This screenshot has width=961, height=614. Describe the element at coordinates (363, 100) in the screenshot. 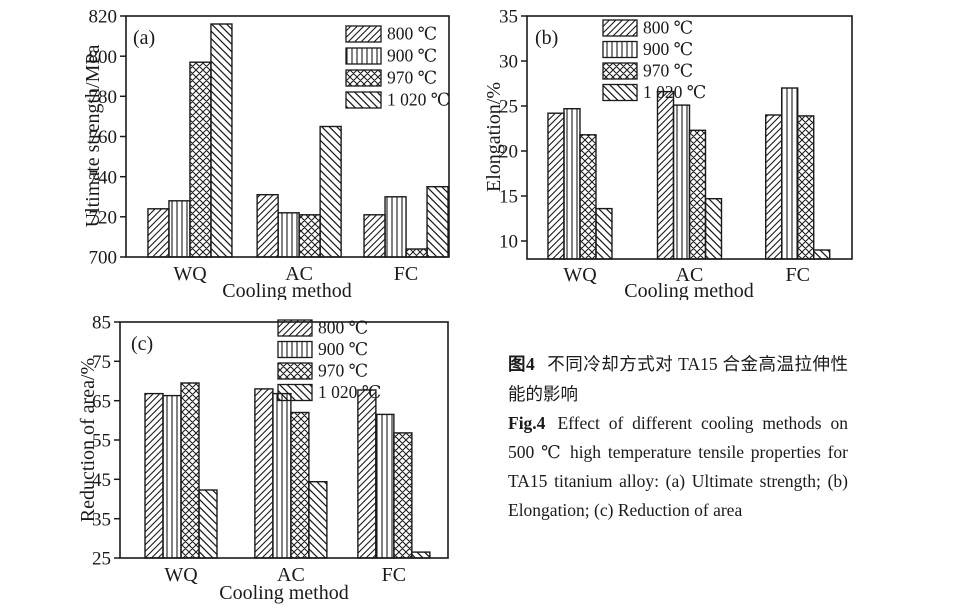

I see `legend-swatch-diag-down` at that location.